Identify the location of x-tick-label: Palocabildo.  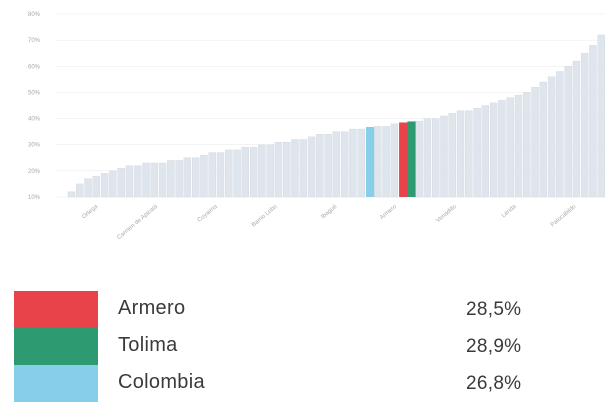
(564, 216).